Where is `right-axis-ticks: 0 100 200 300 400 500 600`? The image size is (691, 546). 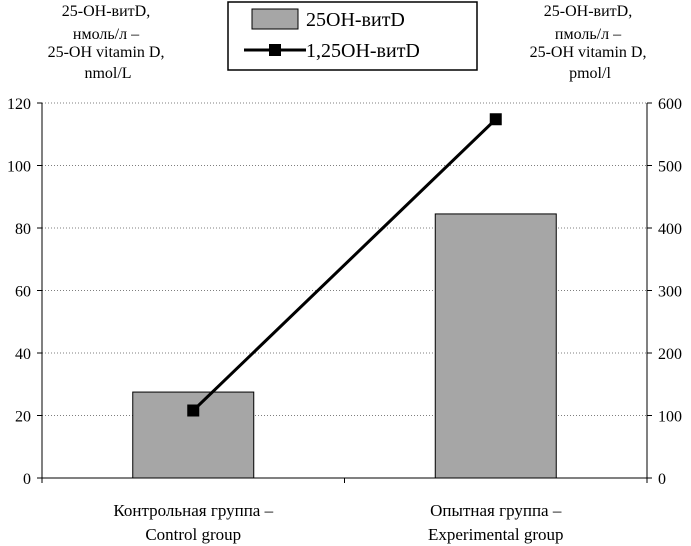
right-axis-ticks: 0 100 200 300 400 500 600 is located at coordinates (664, 292).